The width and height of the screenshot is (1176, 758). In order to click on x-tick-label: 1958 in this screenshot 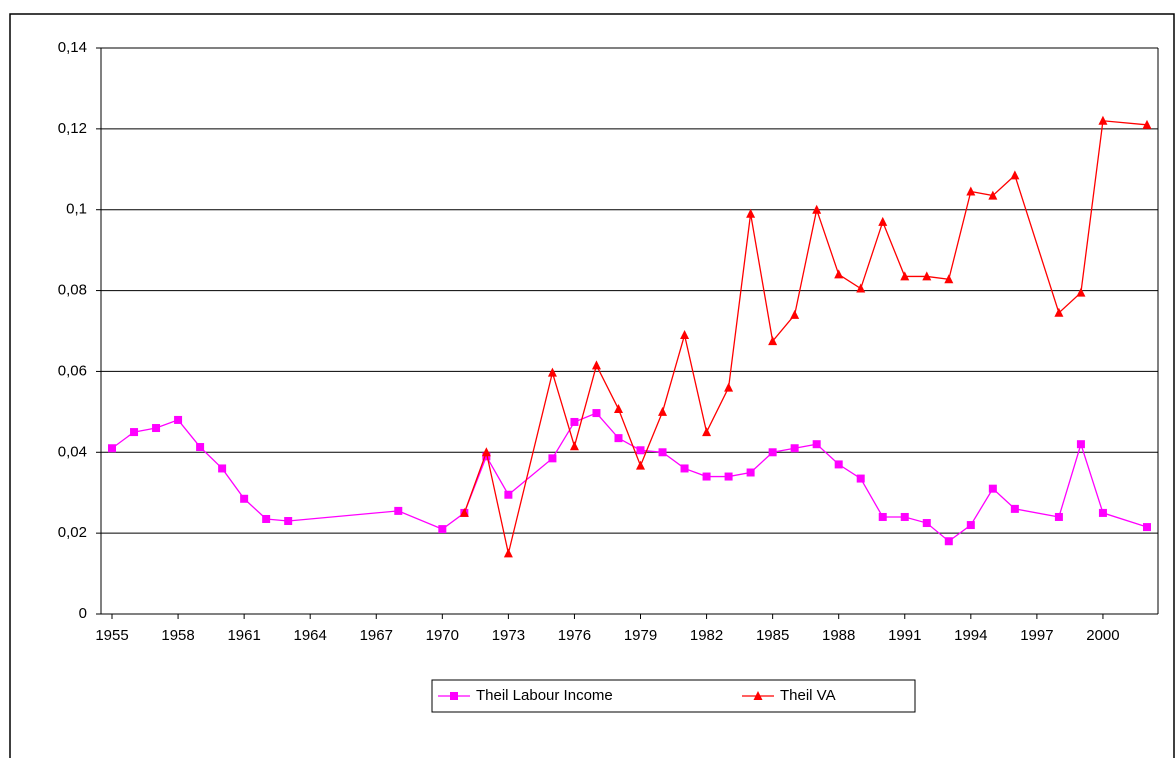, I will do `click(177, 635)`.